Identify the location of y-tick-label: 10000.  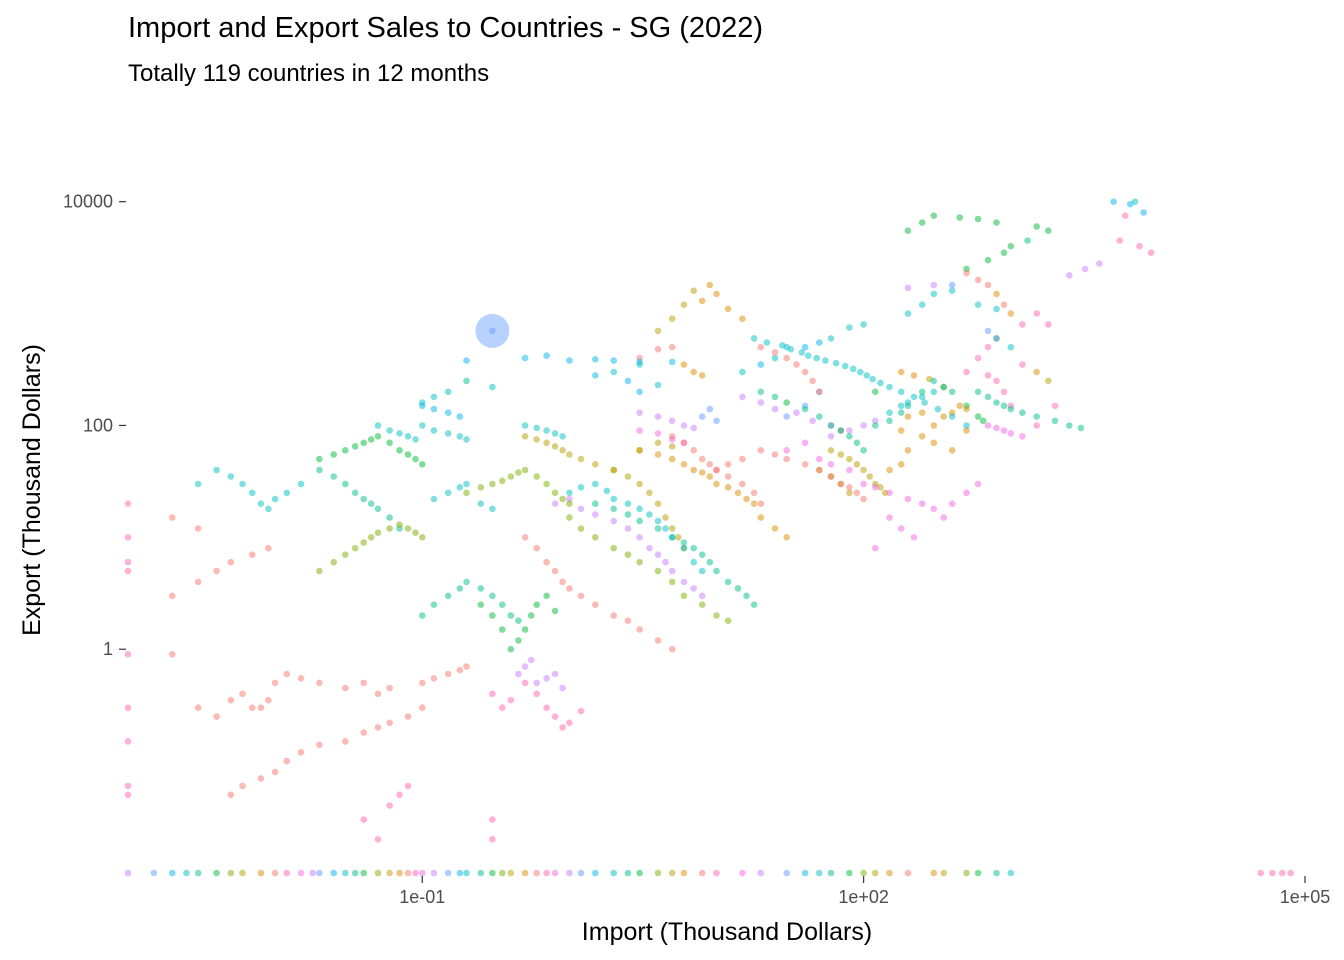
(88, 202).